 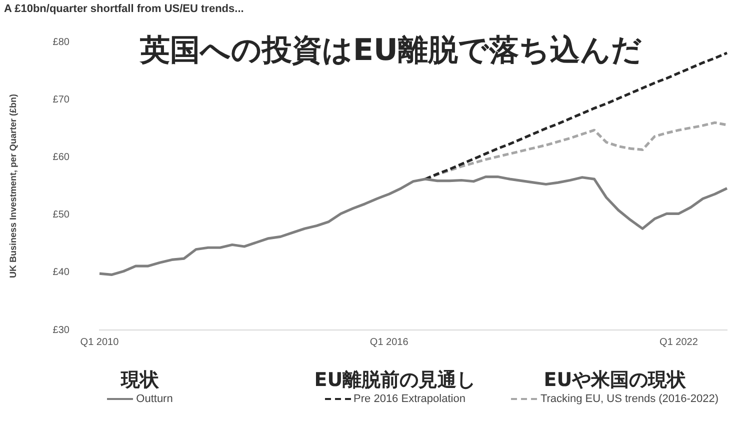 What do you see at coordinates (154, 399) in the screenshot?
I see `legend-label: Outturn` at bounding box center [154, 399].